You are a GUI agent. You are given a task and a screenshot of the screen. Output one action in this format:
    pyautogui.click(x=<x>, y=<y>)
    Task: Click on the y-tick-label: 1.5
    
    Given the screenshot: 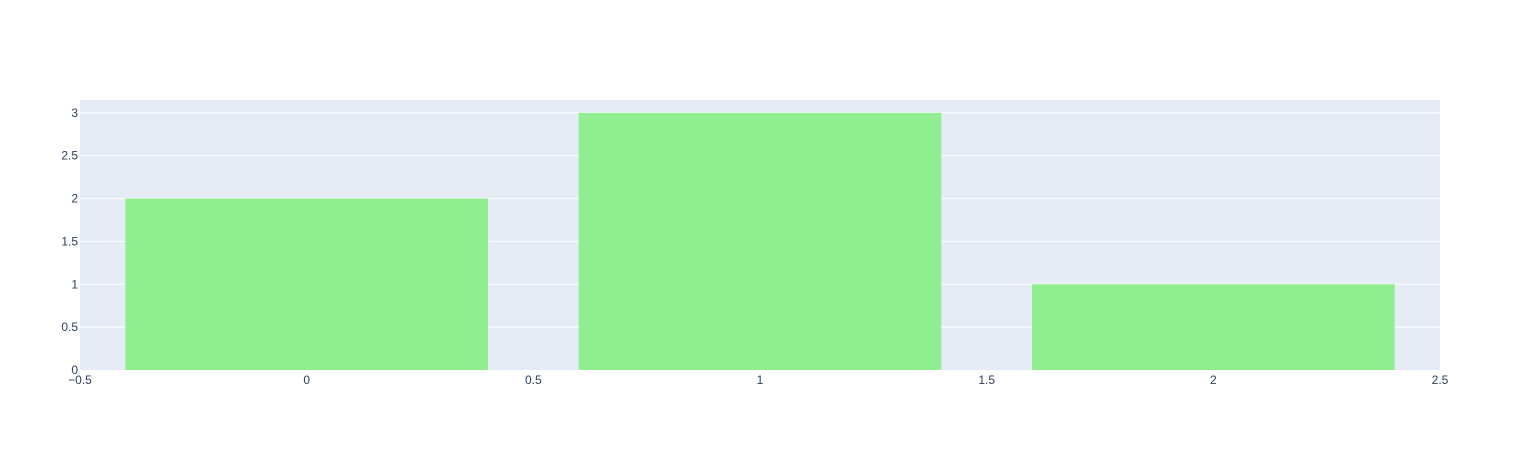 What is the action you would take?
    pyautogui.click(x=69, y=241)
    